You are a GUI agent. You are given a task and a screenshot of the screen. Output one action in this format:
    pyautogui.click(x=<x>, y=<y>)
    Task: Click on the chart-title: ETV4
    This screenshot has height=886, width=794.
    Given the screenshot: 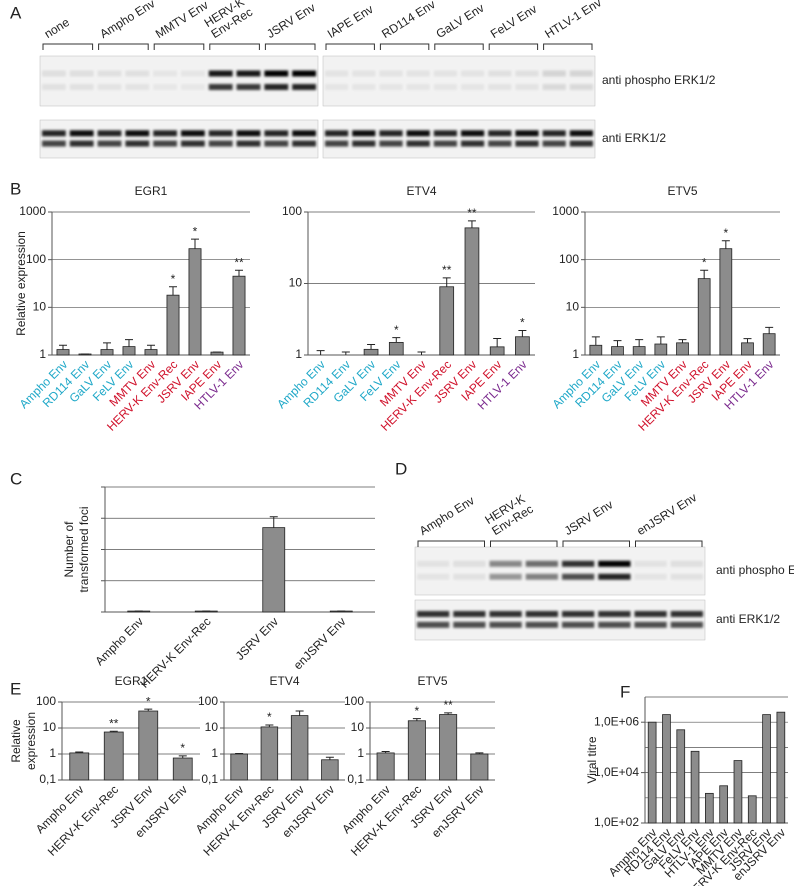 What is the action you would take?
    pyautogui.click(x=284, y=681)
    